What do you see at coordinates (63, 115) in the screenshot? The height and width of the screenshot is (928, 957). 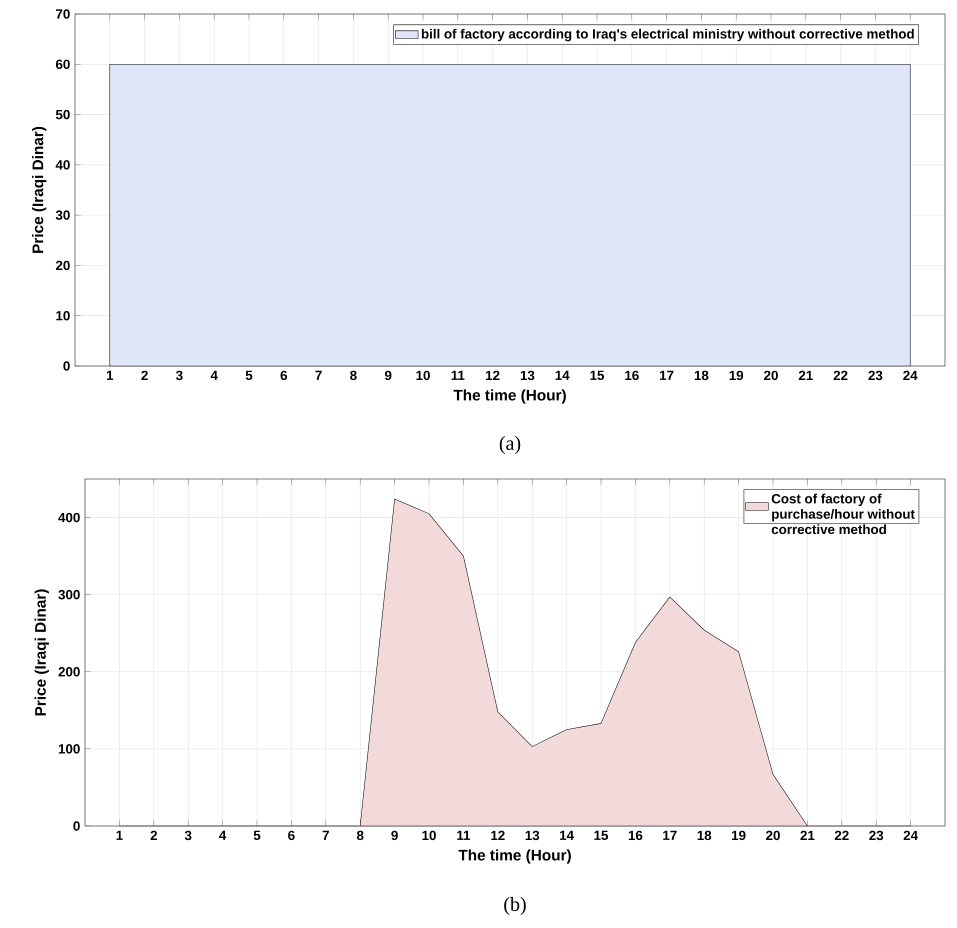 I see `y-tick-label: 50` at bounding box center [63, 115].